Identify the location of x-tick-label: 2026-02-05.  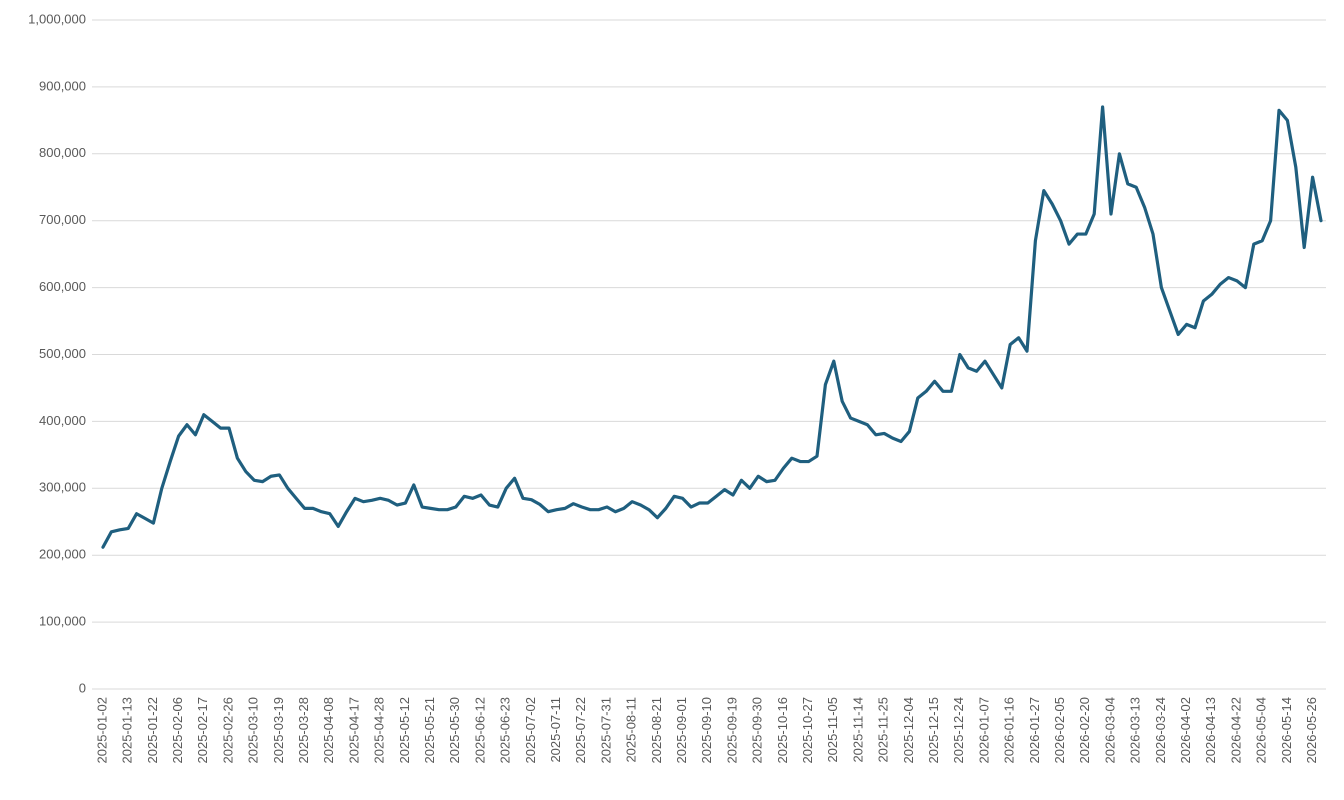
(1059, 730).